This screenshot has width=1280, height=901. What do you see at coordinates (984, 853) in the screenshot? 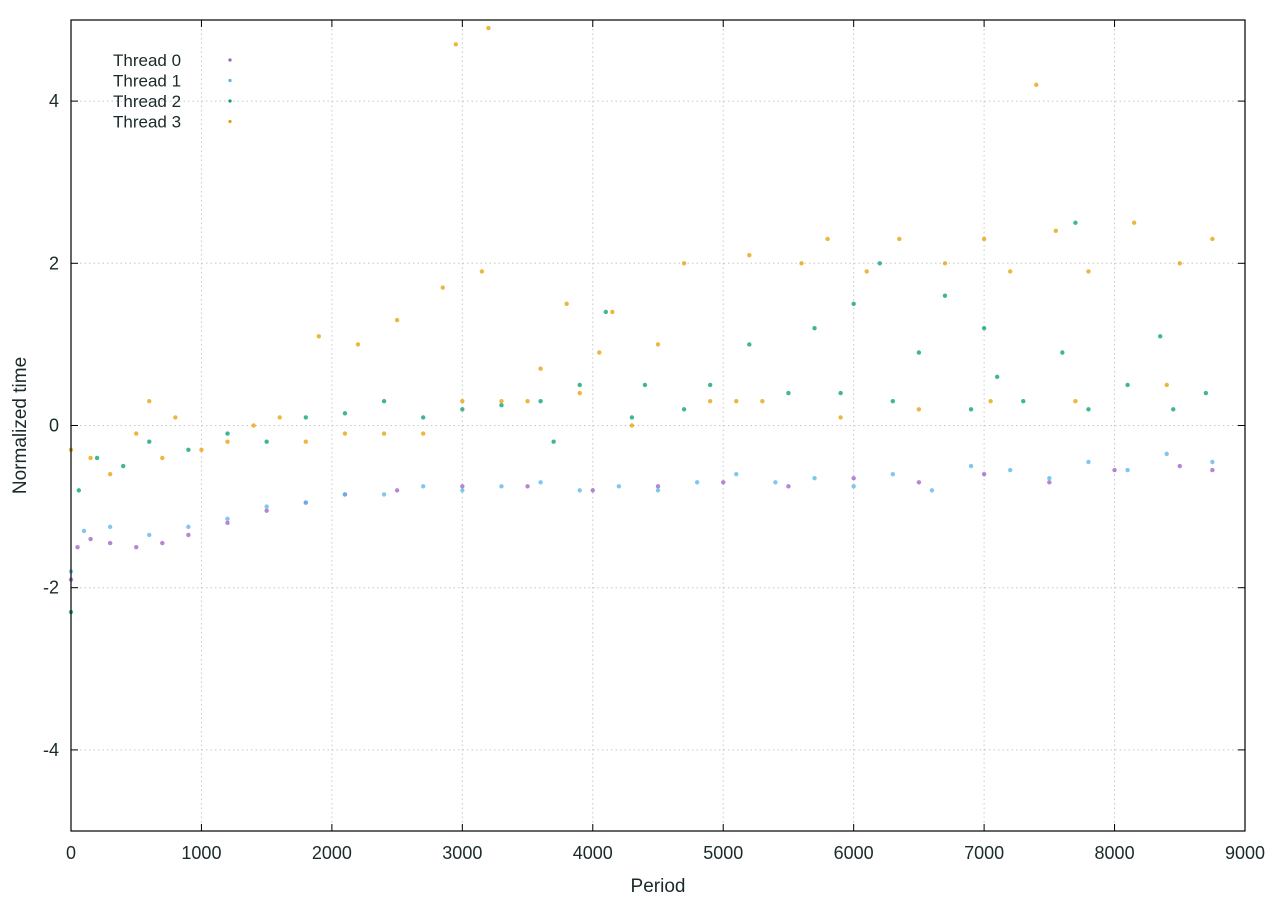
I see `x-tick-label: 7000` at bounding box center [984, 853].